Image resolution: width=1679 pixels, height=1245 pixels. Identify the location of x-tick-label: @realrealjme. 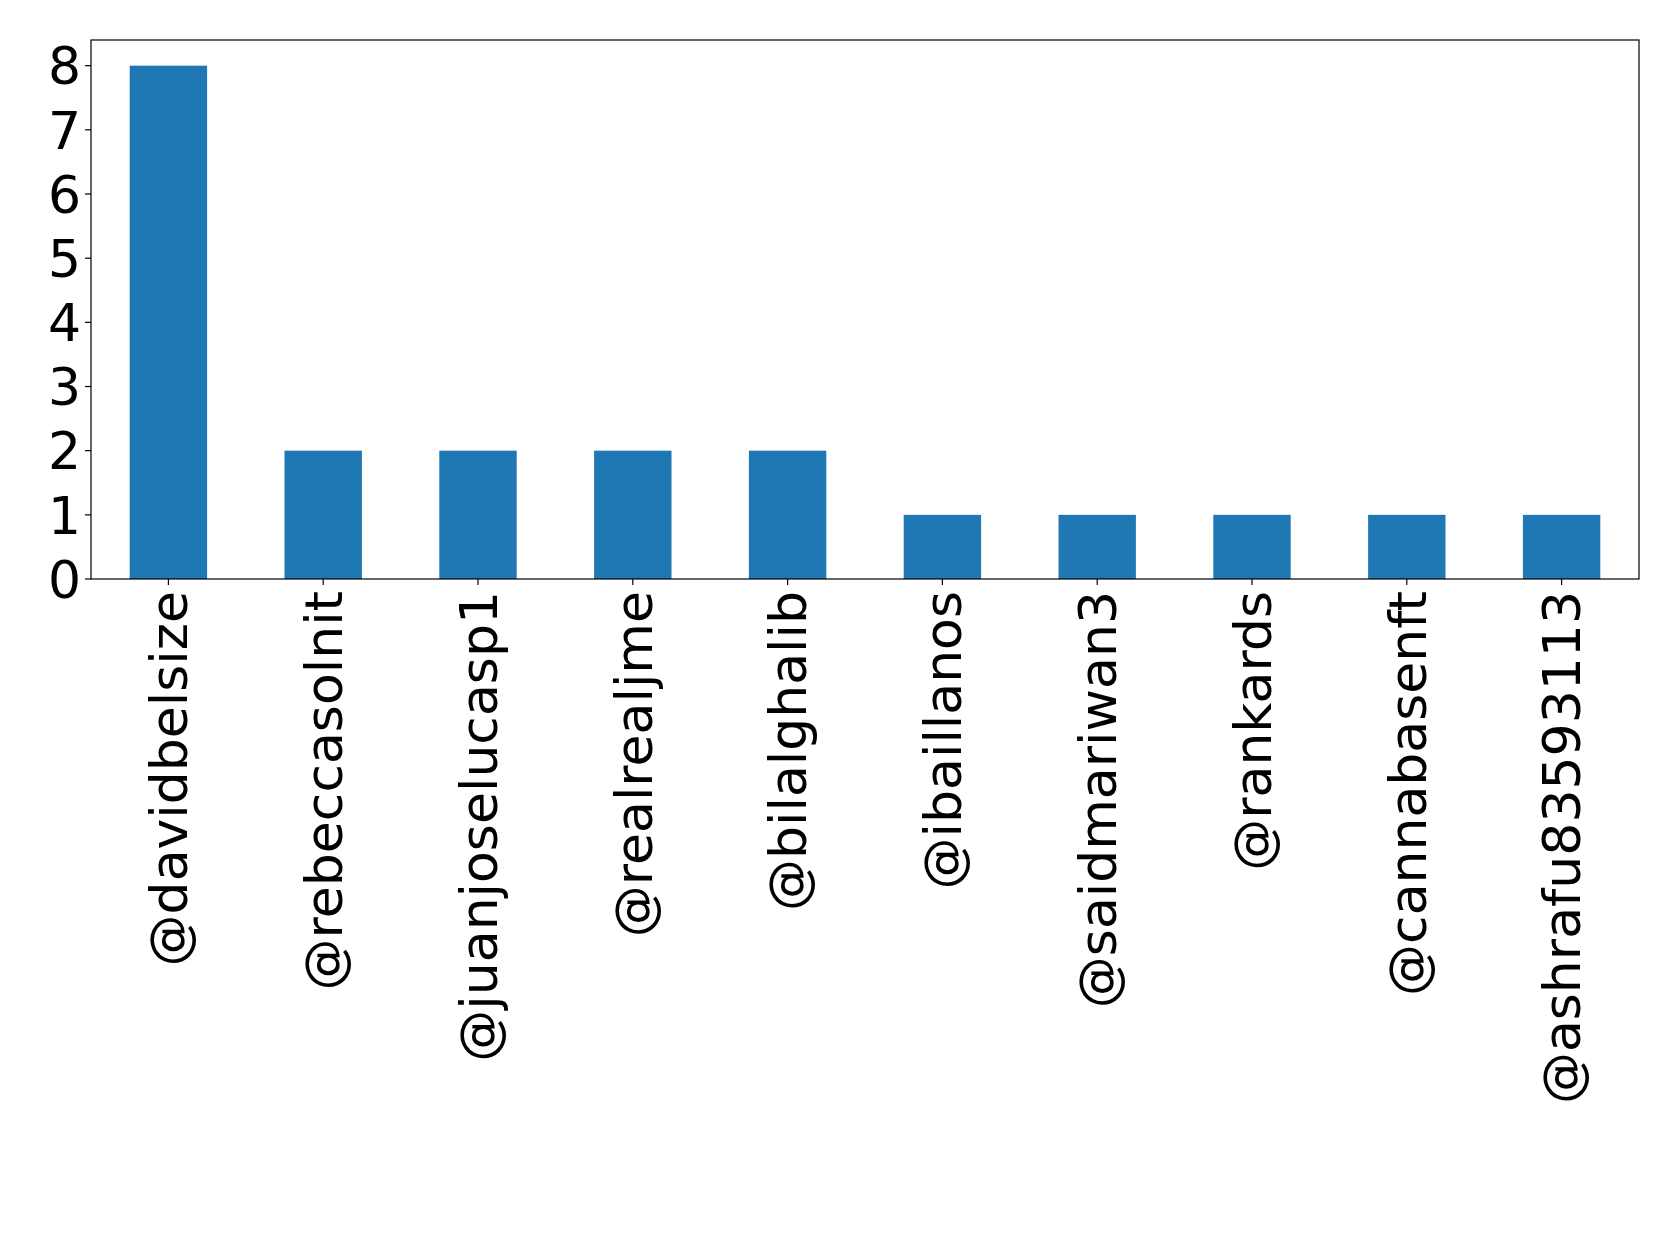
(633, 764).